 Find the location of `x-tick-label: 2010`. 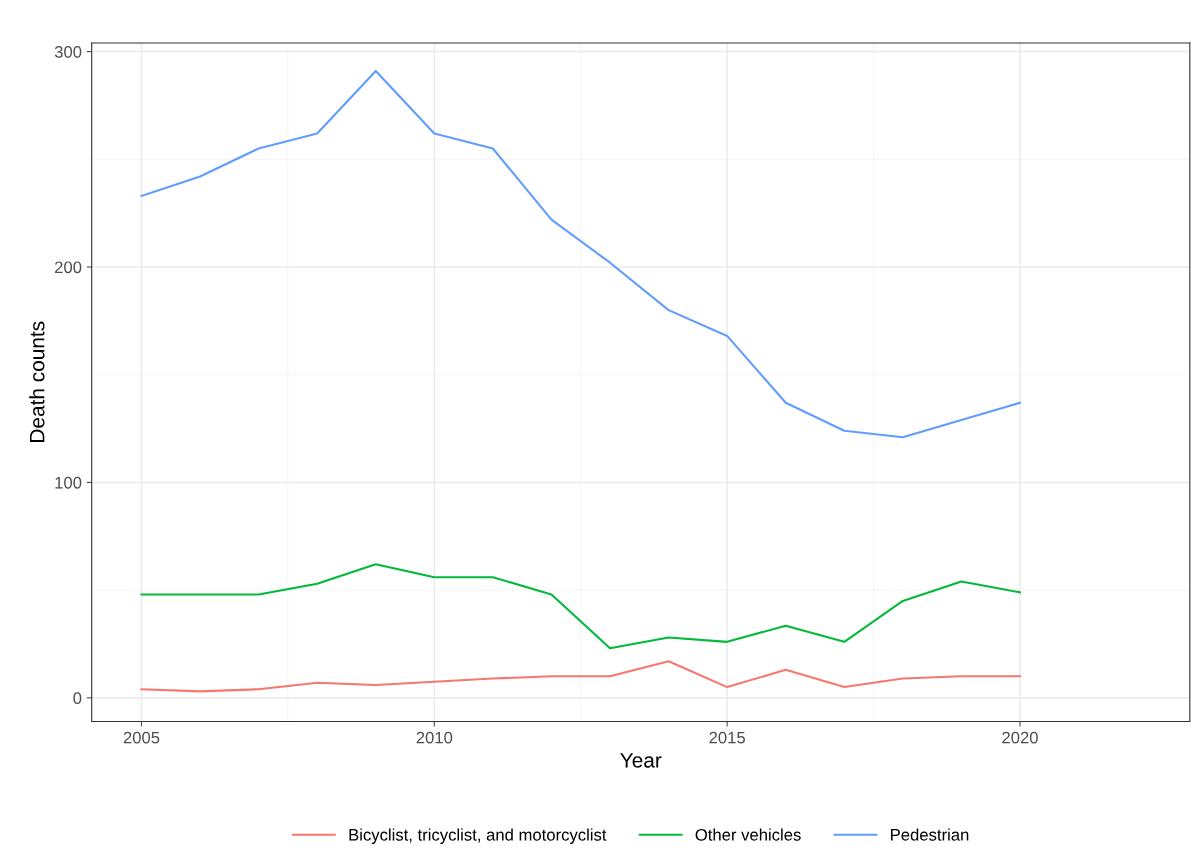

x-tick-label: 2010 is located at coordinates (434, 737).